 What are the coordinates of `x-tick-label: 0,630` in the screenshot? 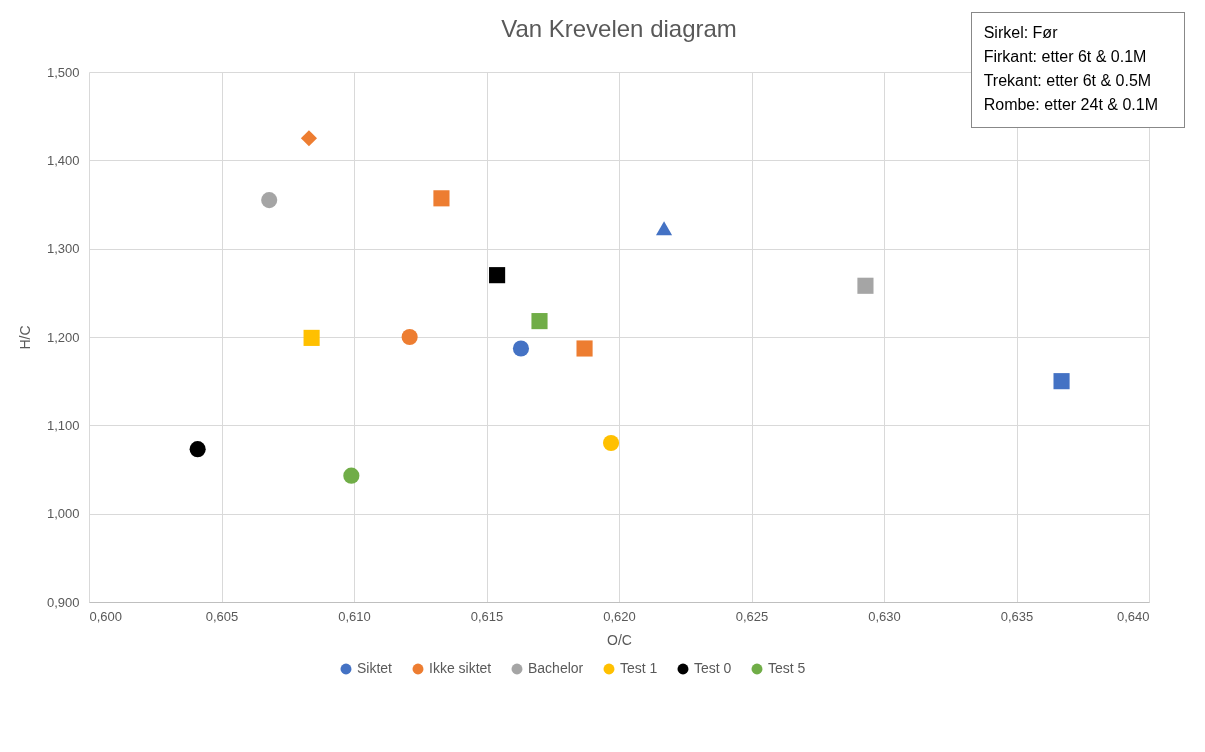 It's located at (884, 616).